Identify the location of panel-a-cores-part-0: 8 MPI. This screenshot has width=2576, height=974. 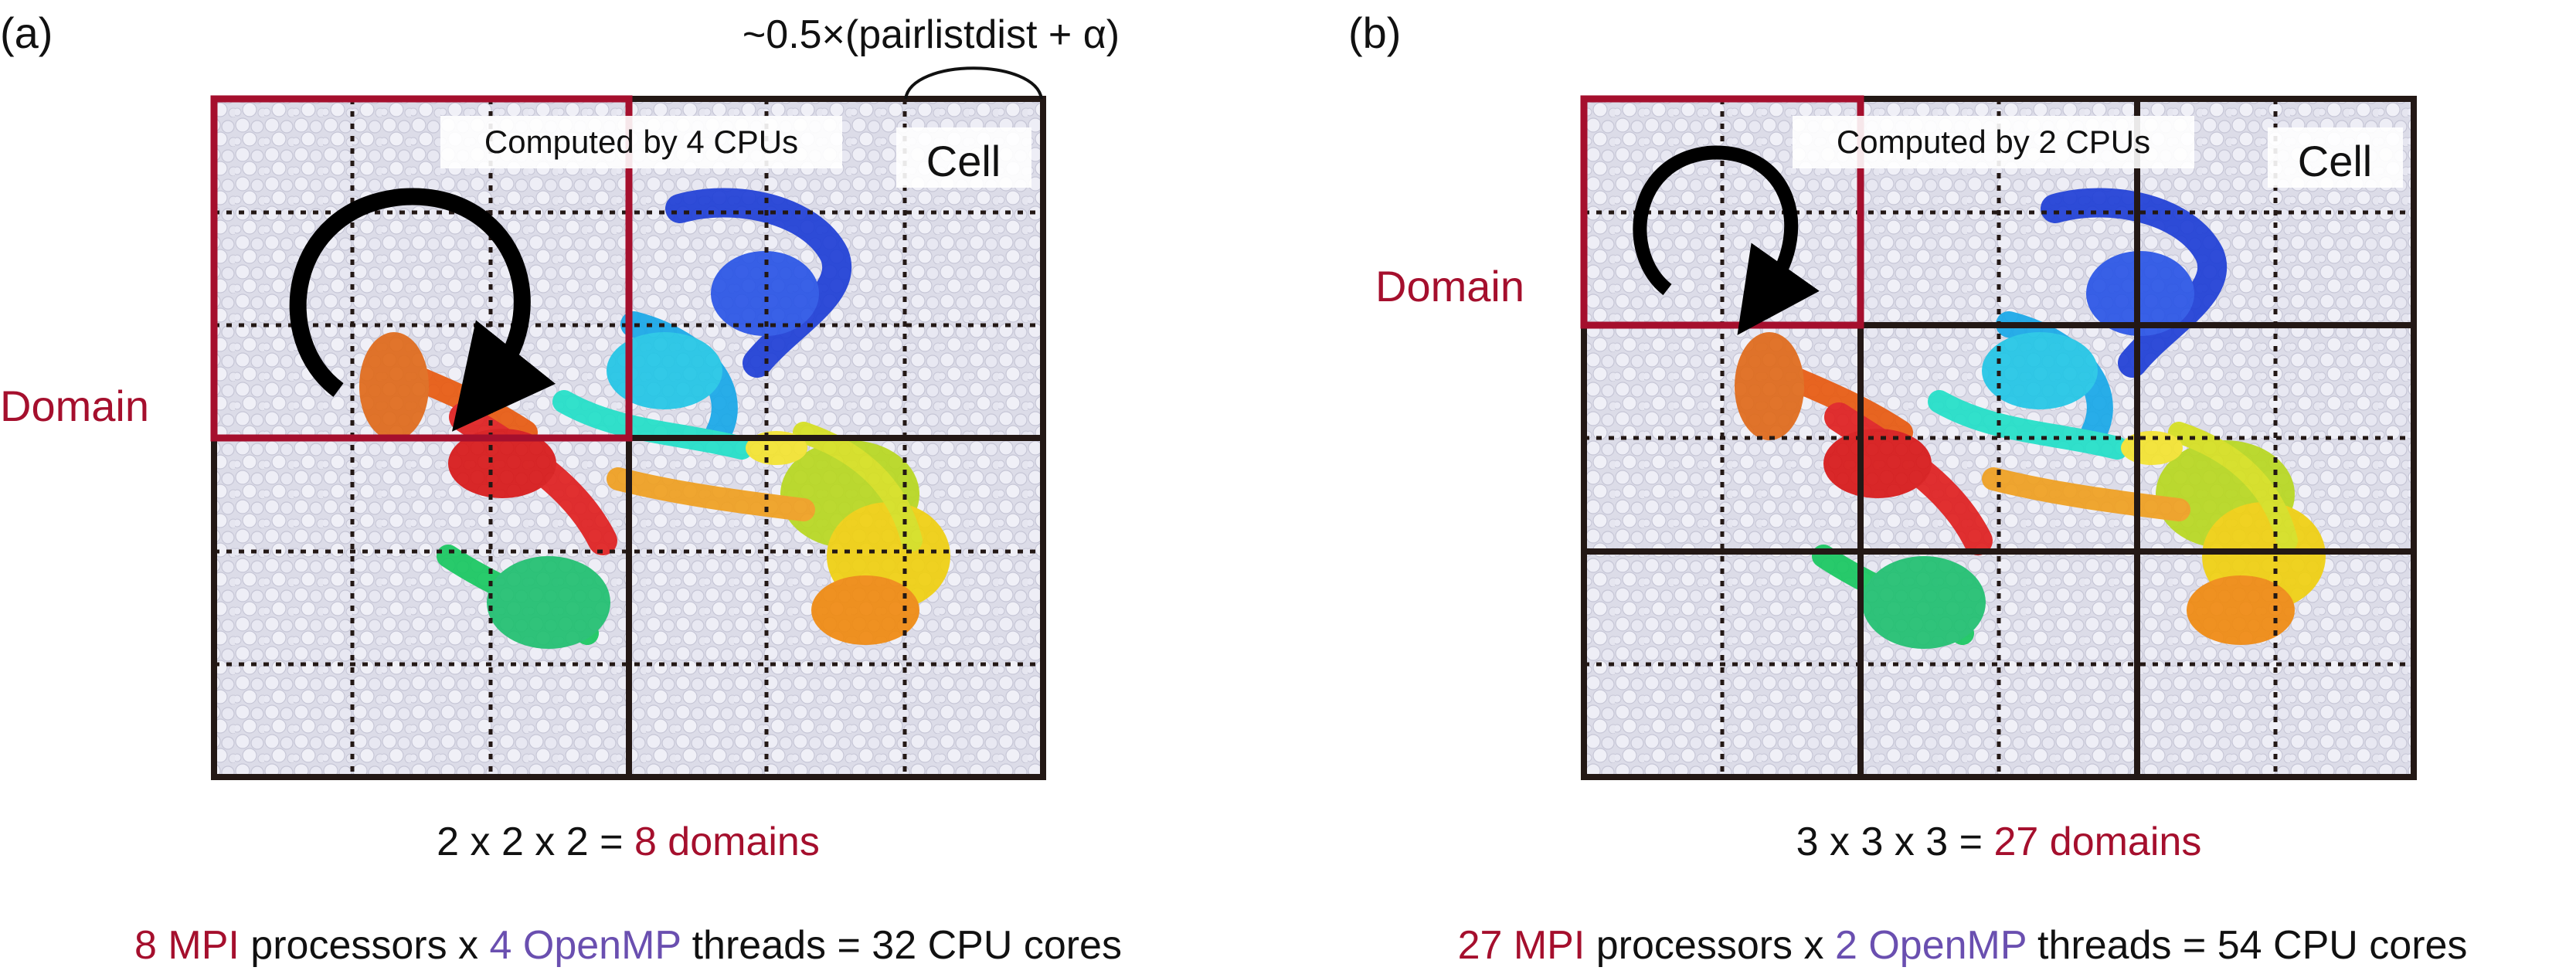
(187, 946).